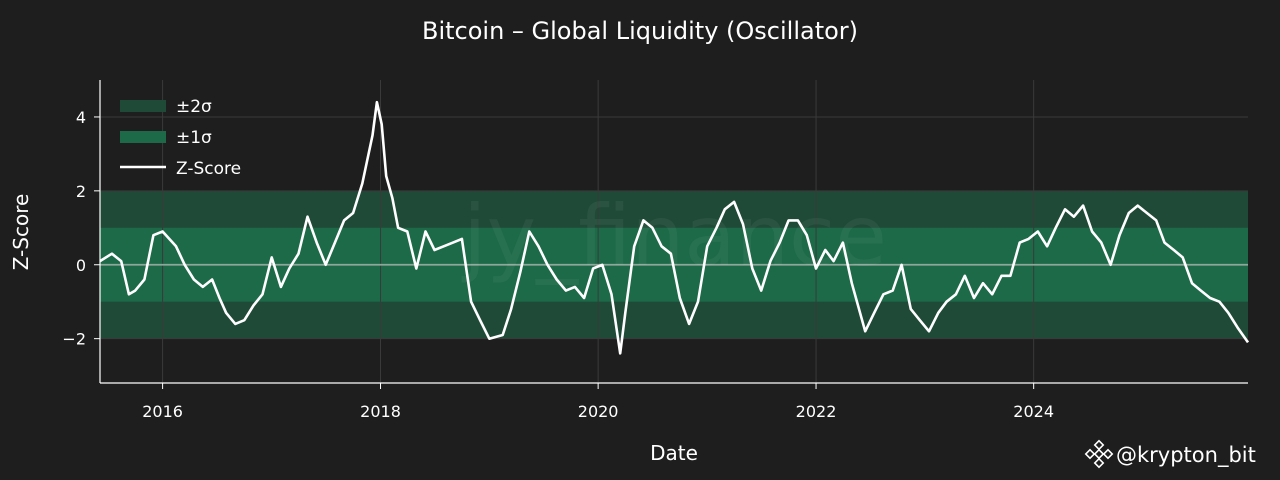  I want to click on legend-label-zscore: Z-Score, so click(208, 169).